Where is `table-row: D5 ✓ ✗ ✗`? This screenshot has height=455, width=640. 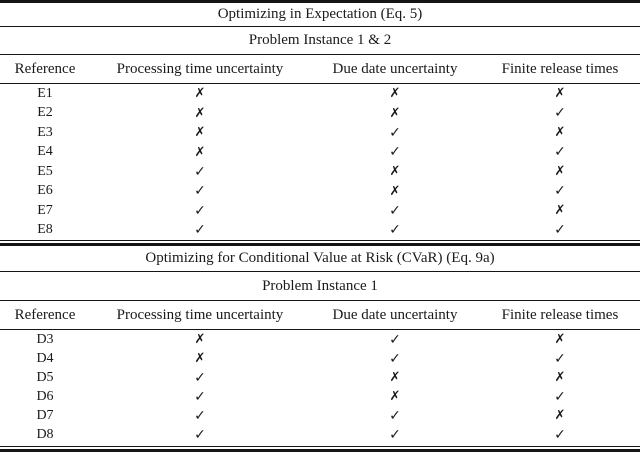
table-row: D5 ✓ ✗ ✗ is located at coordinates (320, 377).